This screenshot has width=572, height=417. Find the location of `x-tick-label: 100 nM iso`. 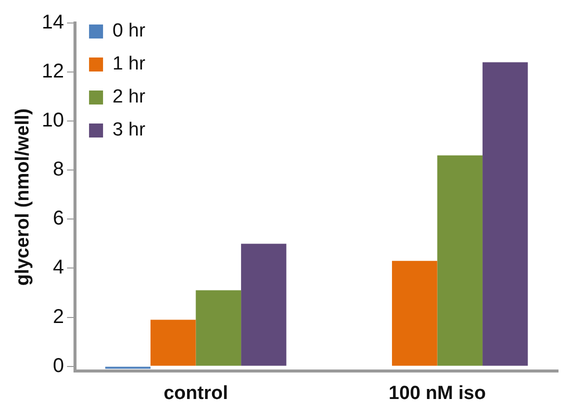

x-tick-label: 100 nM iso is located at coordinates (437, 393).